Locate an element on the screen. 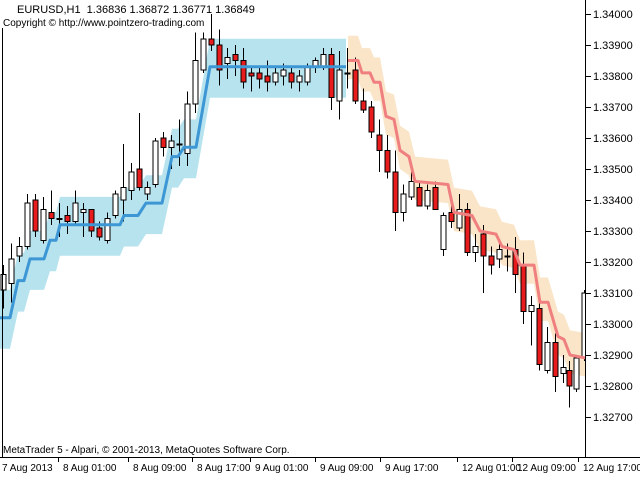  price-axis-label: 1.32700 is located at coordinates (613, 418).